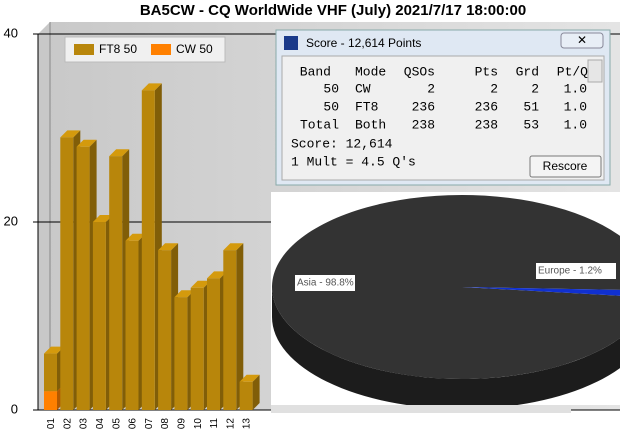 This screenshot has width=620, height=437. I want to click on close-button, so click(582, 40).